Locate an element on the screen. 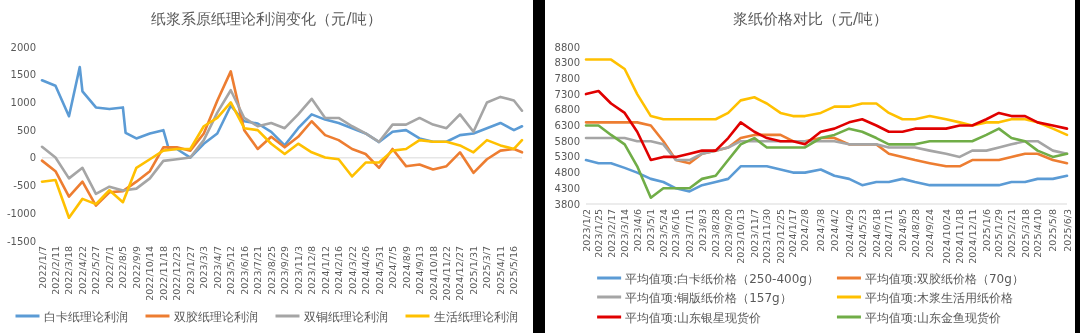  x-tick-label: 2025/3/7 is located at coordinates (487, 267).